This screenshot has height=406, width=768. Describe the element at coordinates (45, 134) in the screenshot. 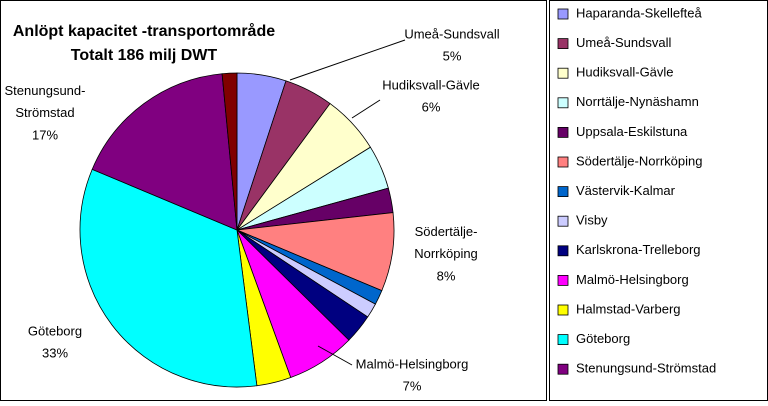

I see `slice-value-label: 17%` at that location.